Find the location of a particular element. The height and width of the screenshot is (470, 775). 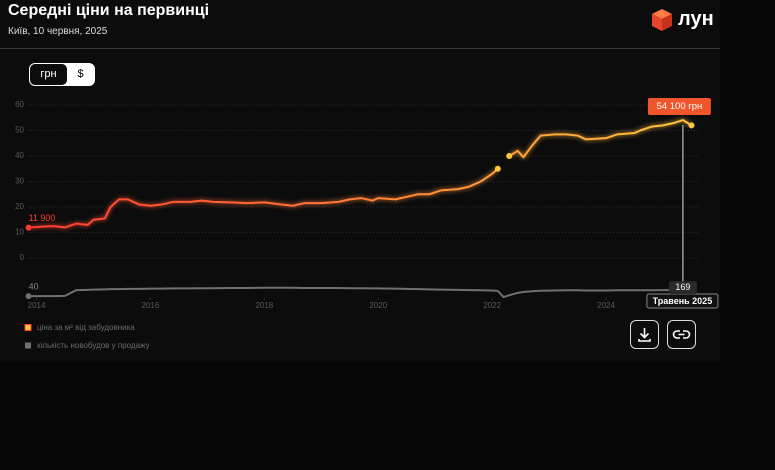

x-tick-label: 2020 is located at coordinates (378, 305).